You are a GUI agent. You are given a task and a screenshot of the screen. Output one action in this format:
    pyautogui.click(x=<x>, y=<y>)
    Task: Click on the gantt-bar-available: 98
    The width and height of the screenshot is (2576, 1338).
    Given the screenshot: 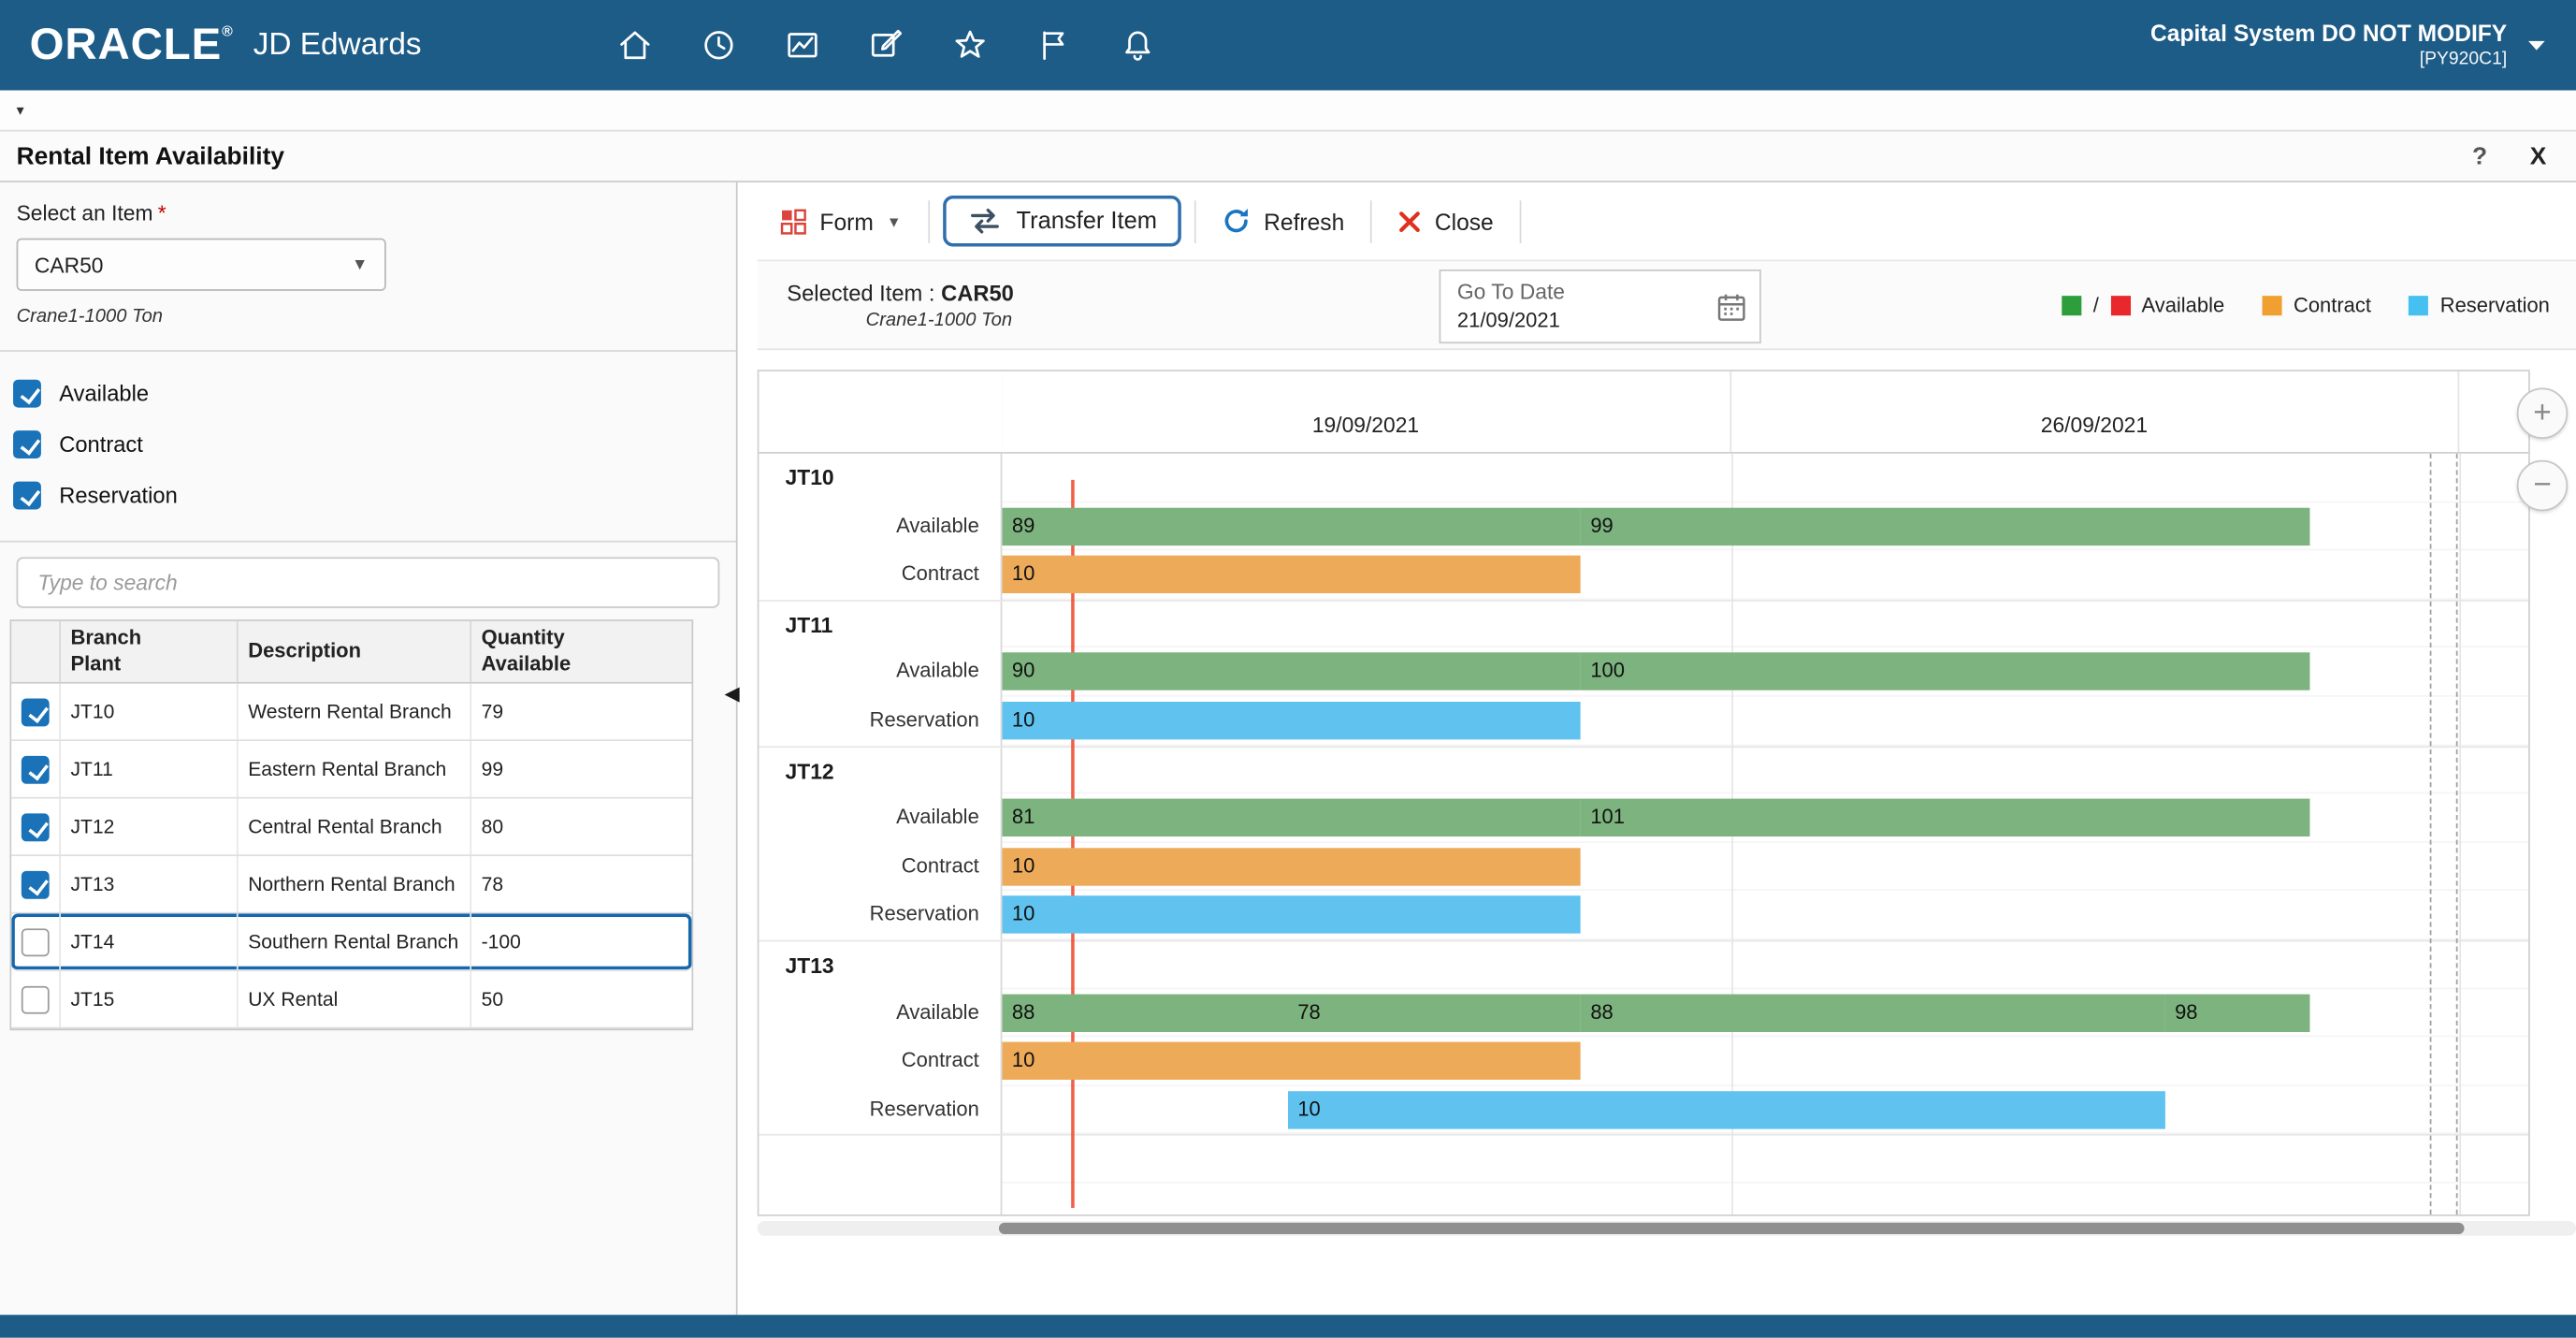 What is the action you would take?
    pyautogui.click(x=2236, y=1013)
    